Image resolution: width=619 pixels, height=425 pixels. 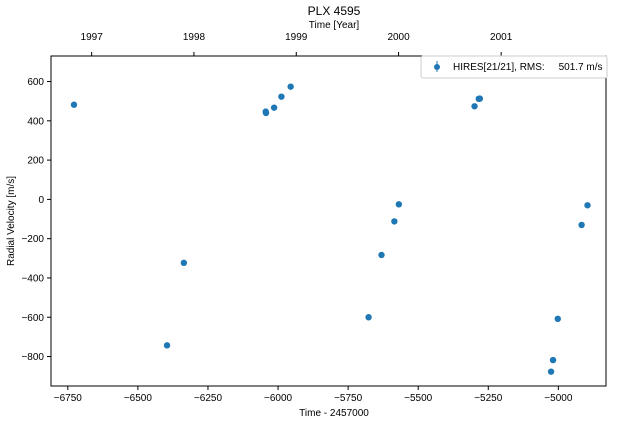 I want to click on x-tick-label: −6250, so click(x=208, y=398).